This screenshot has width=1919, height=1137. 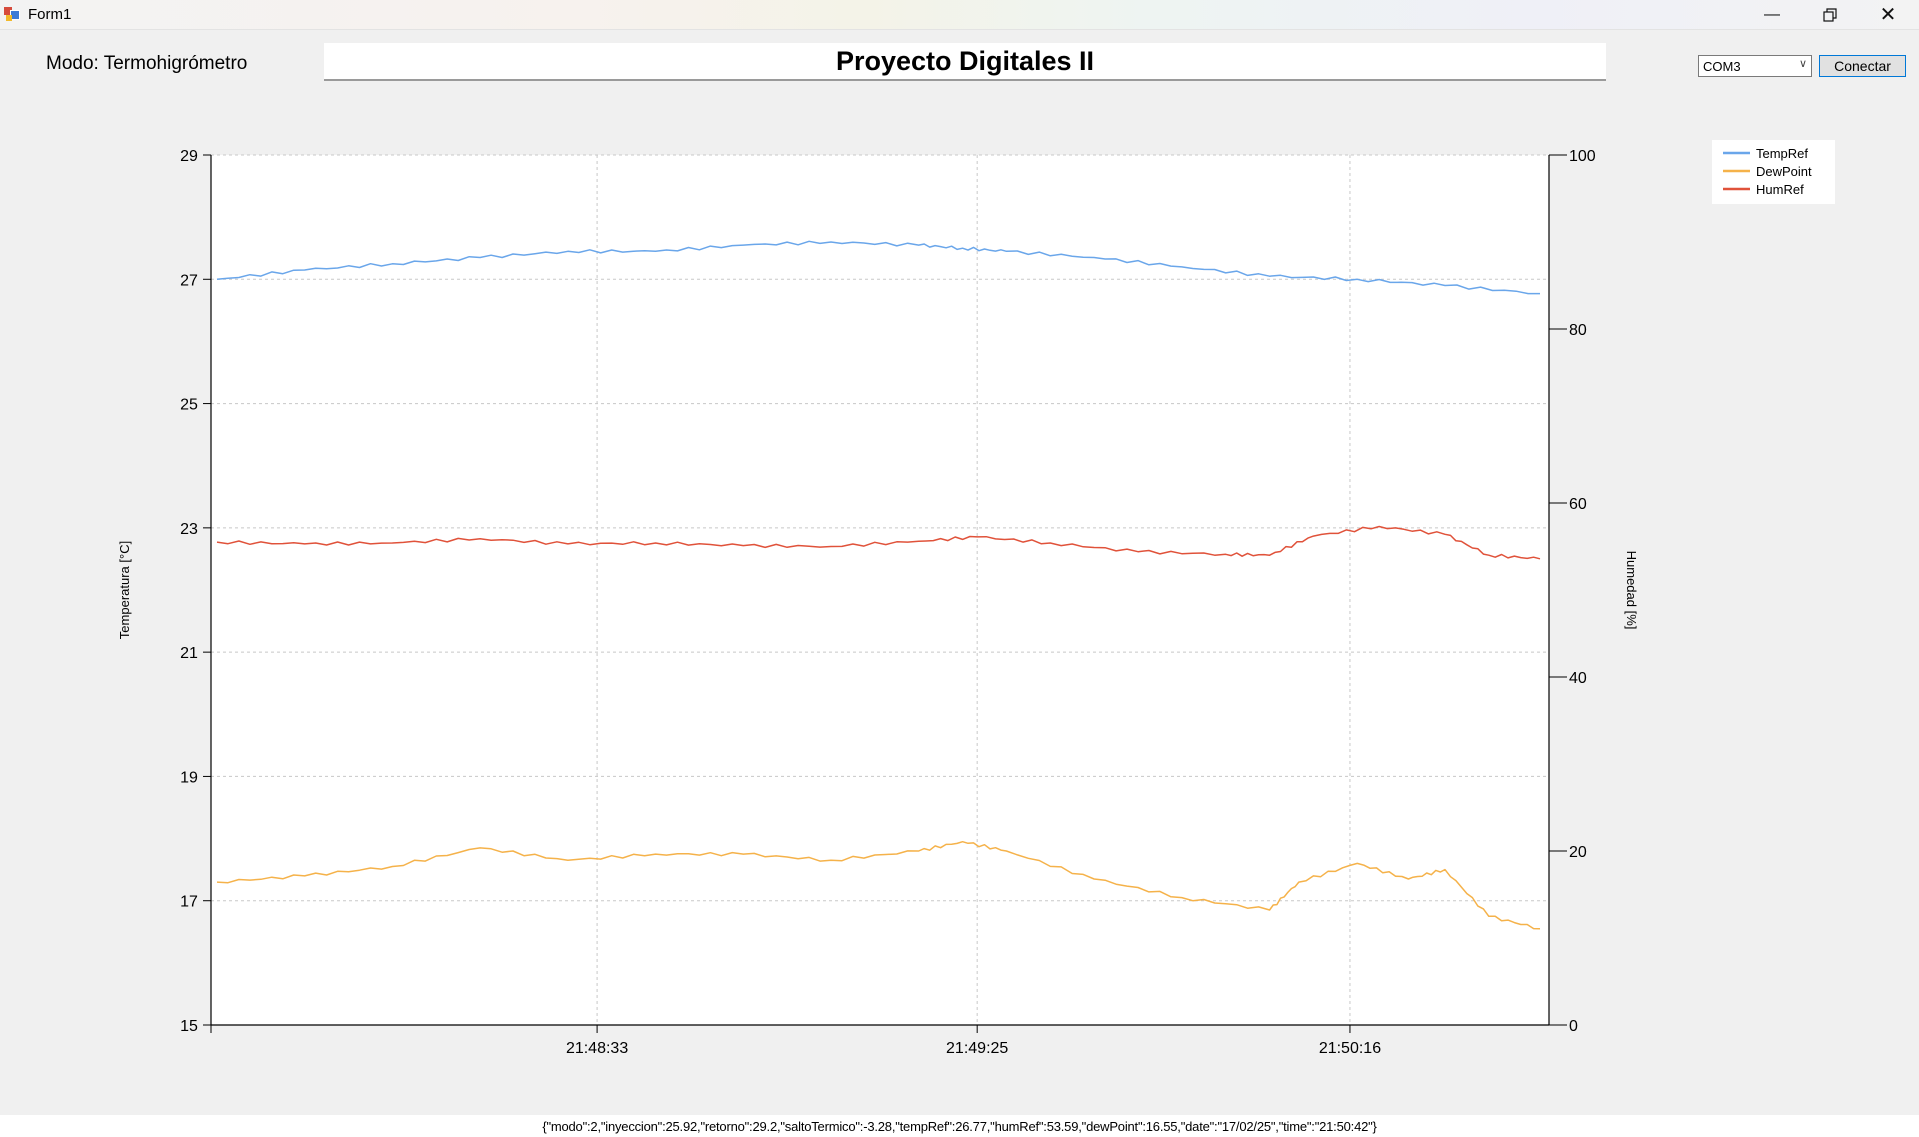 I want to click on restore-icon, so click(x=1830, y=14).